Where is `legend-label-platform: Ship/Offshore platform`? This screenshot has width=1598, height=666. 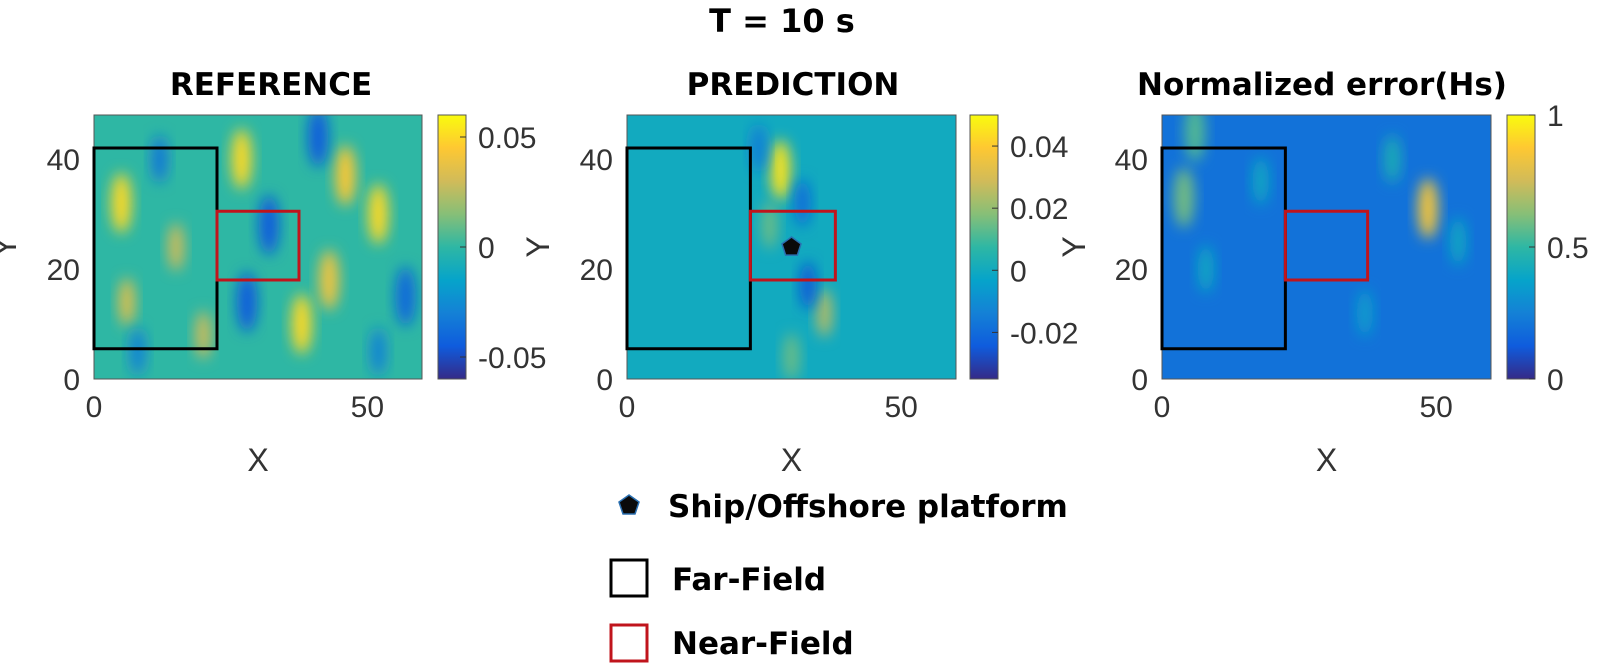
legend-label-platform: Ship/Offshore platform is located at coordinates (868, 507).